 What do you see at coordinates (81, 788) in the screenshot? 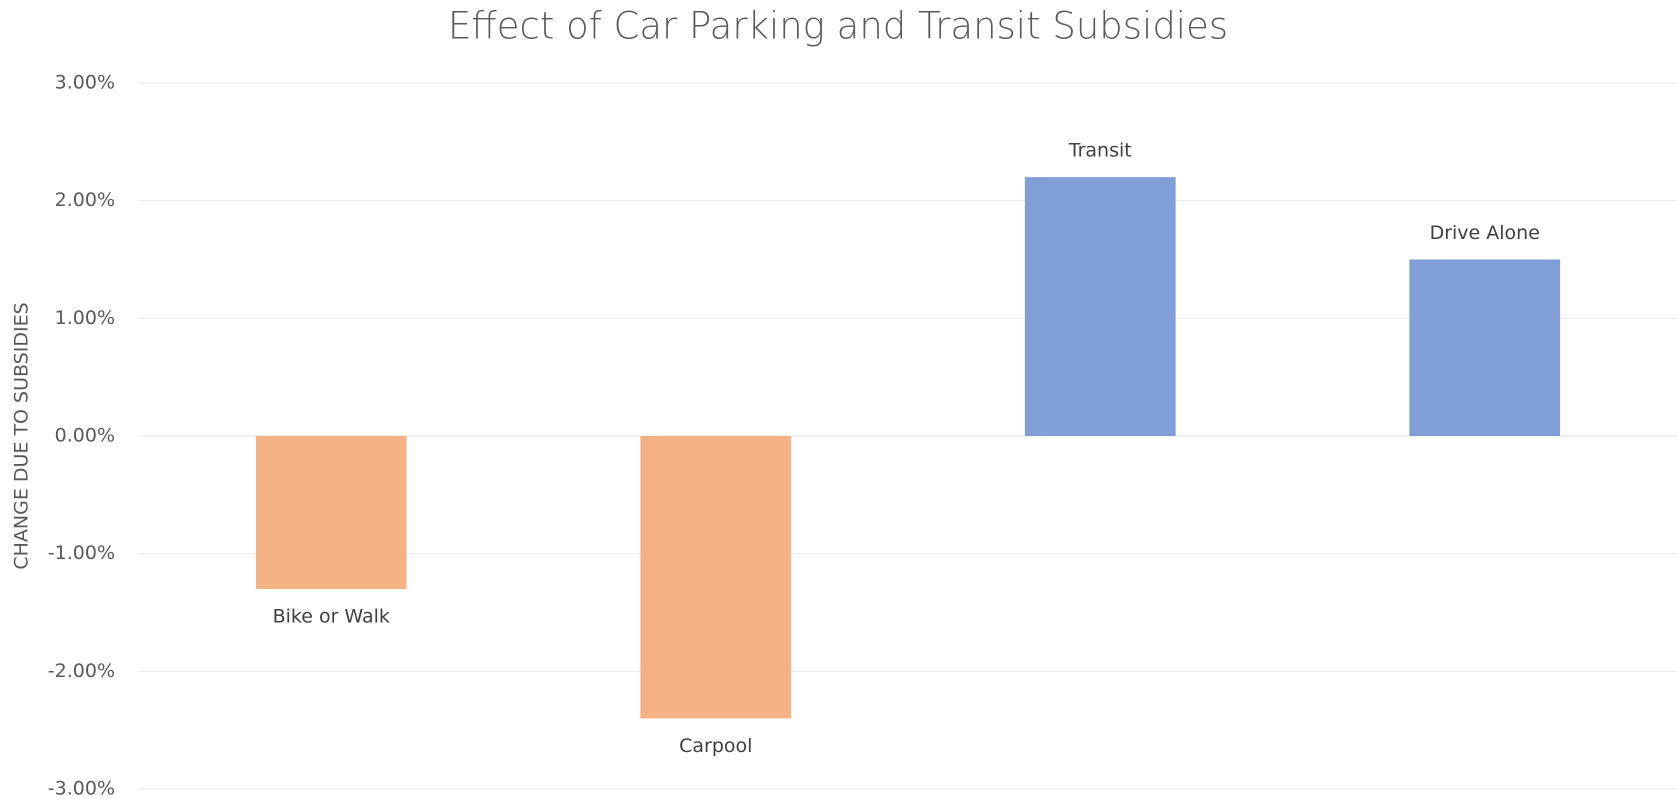
I see `y-tick-label: -3.00%` at bounding box center [81, 788].